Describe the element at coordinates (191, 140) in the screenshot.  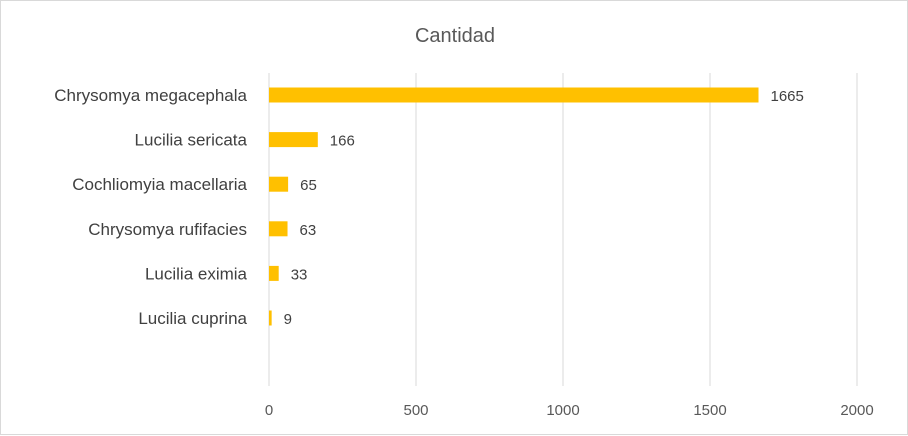
I see `category-label: Lucilia sericata` at that location.